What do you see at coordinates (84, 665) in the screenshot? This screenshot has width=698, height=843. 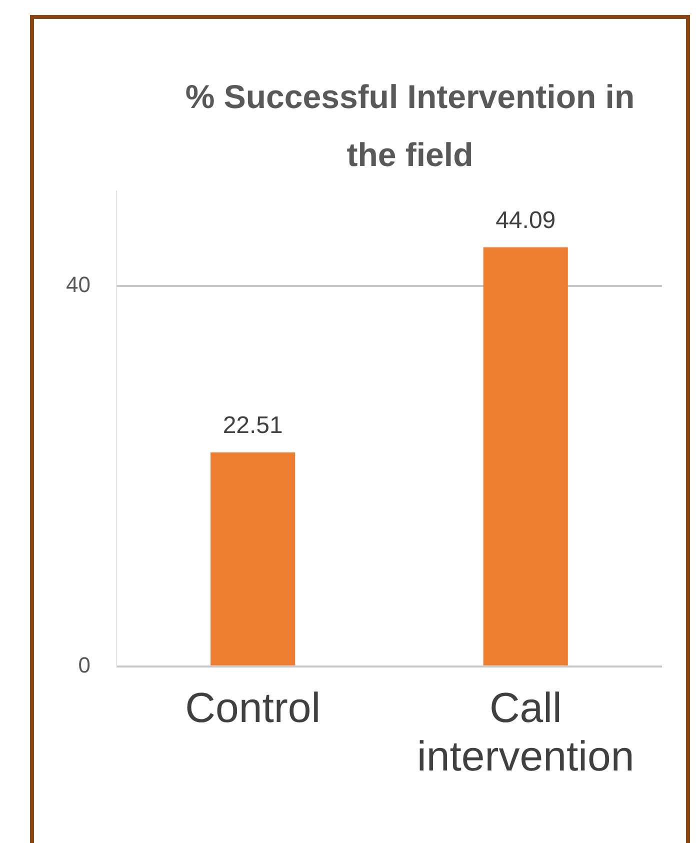 I see `y-tick-label: 0` at bounding box center [84, 665].